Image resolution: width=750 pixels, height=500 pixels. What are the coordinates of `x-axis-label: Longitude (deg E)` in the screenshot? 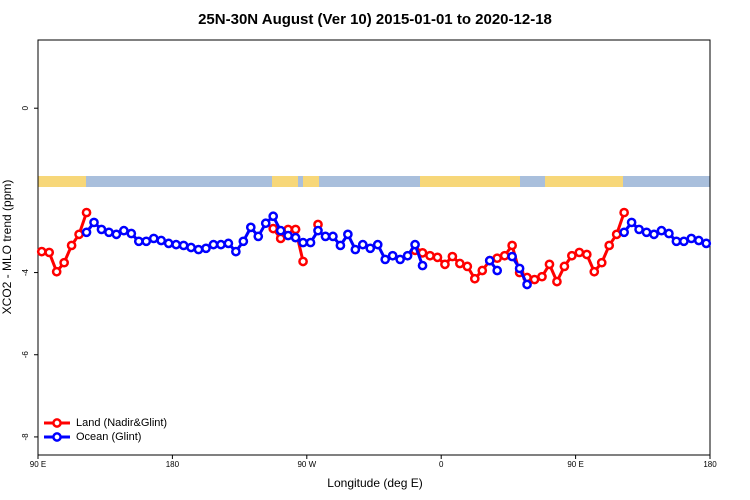 It's located at (374, 483).